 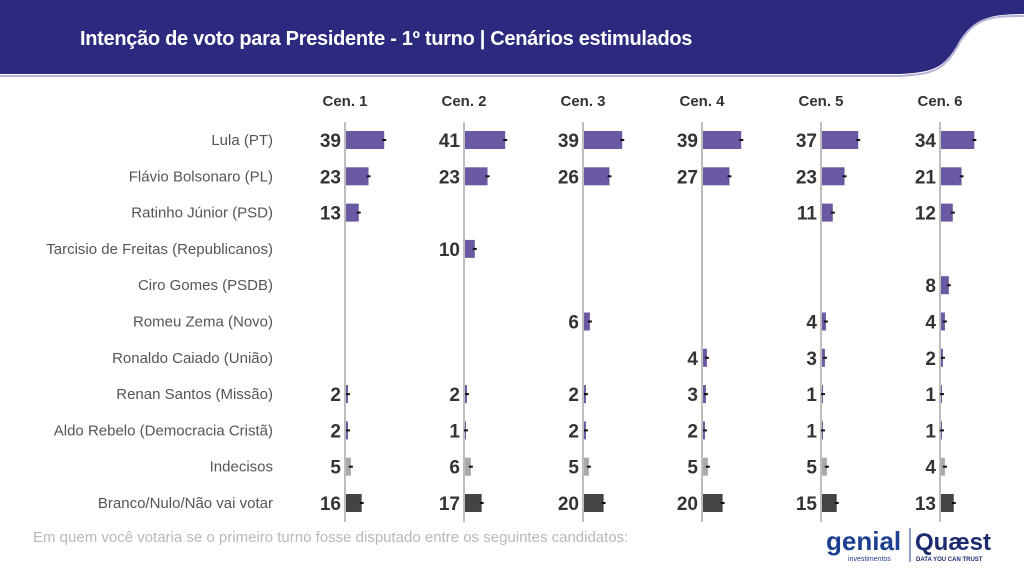 I want to click on category-label: Branco/Nulo/Não vai votar, so click(x=185, y=503).